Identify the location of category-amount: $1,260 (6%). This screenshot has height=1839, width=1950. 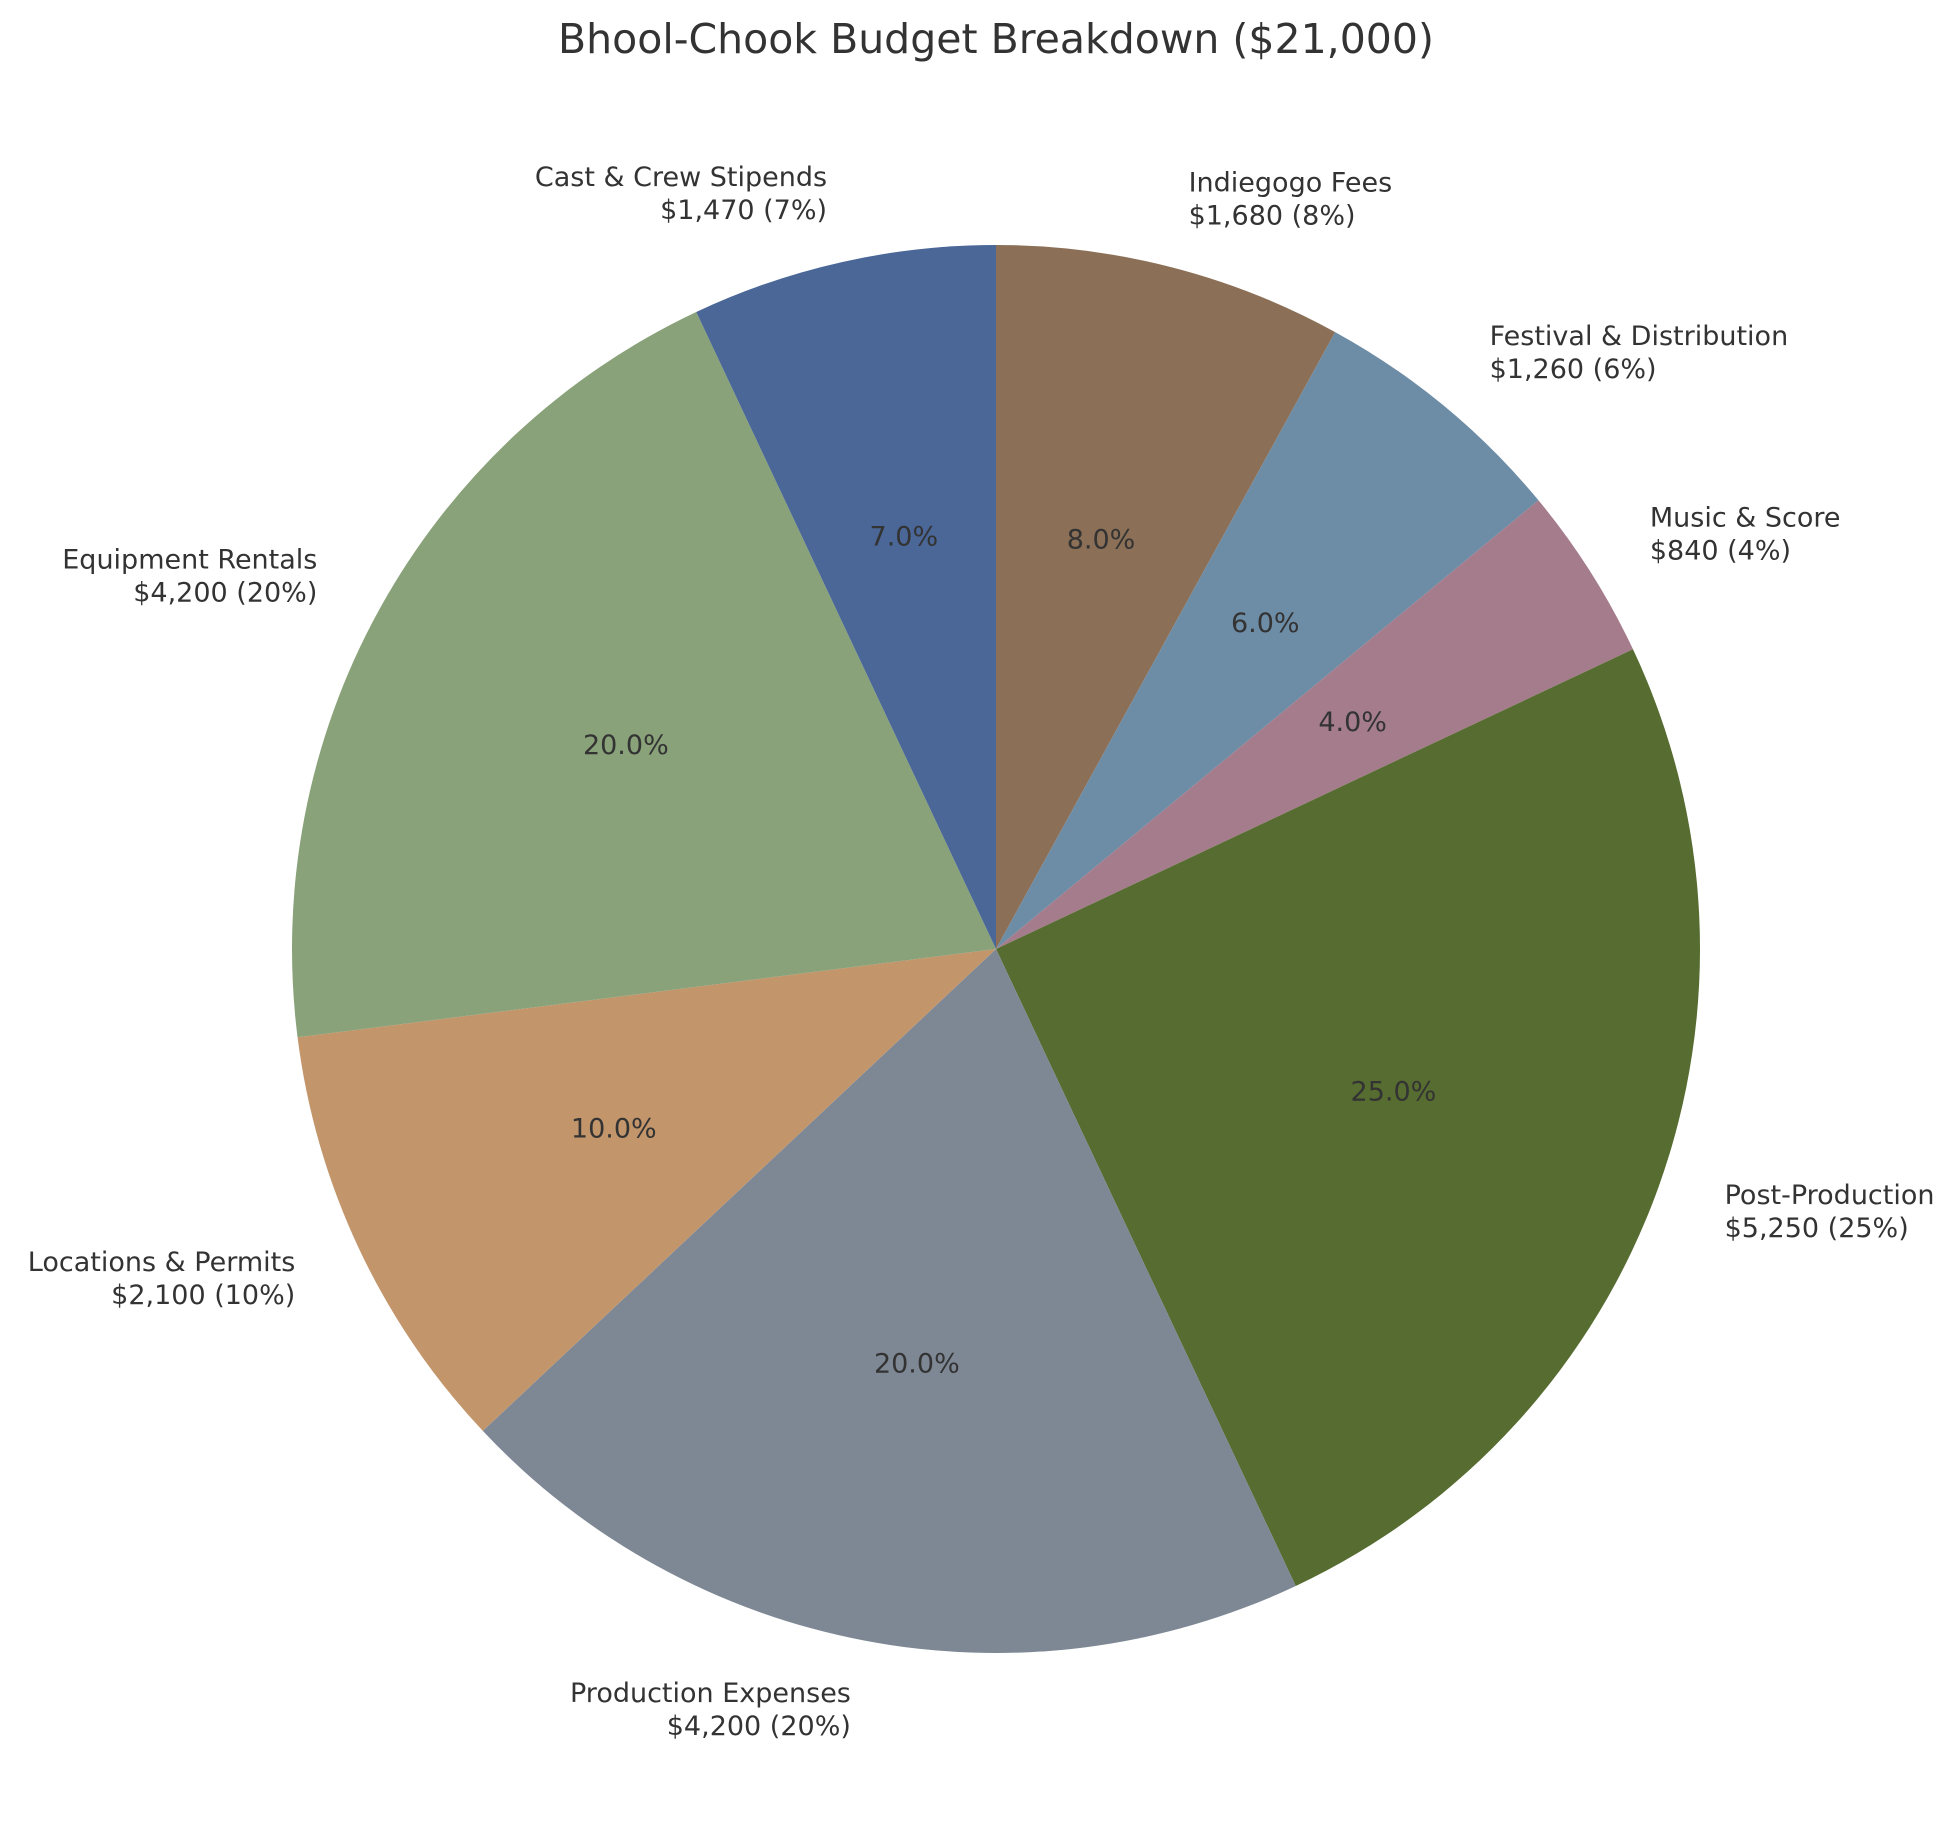
(1573, 369).